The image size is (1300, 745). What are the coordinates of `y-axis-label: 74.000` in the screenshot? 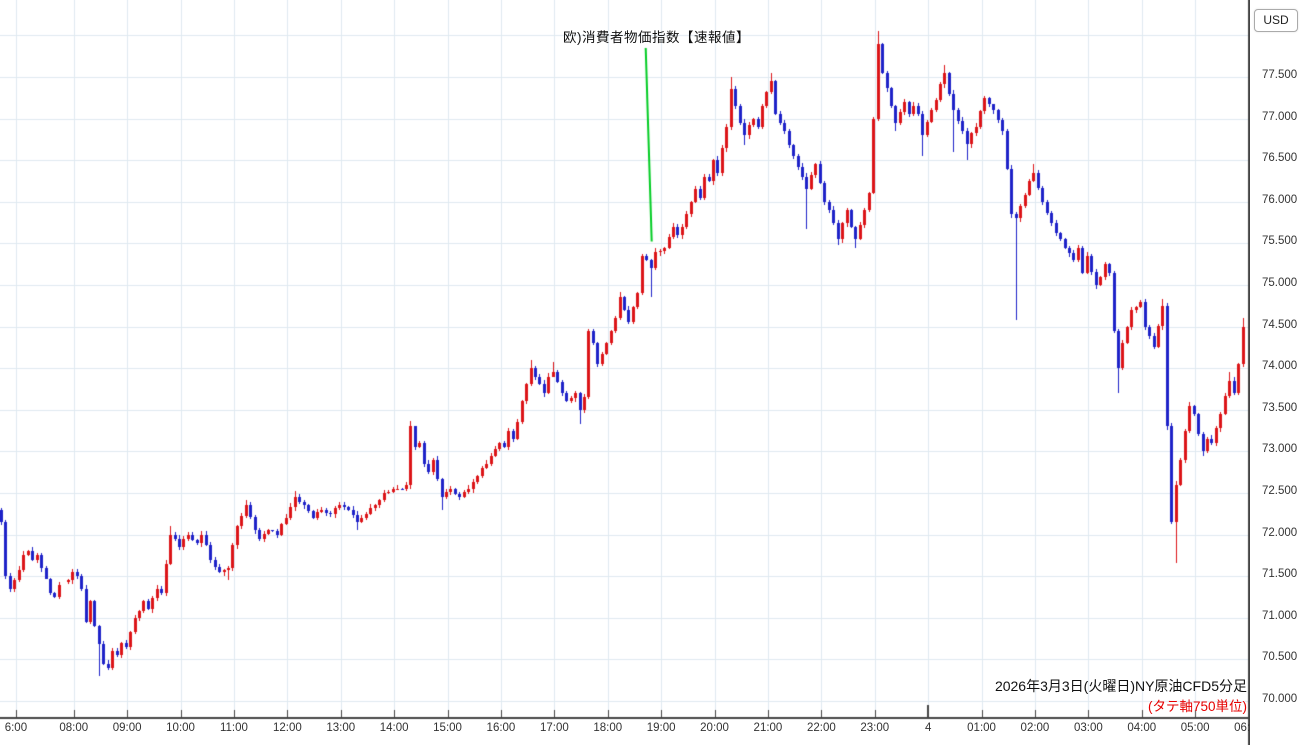 It's located at (1280, 366).